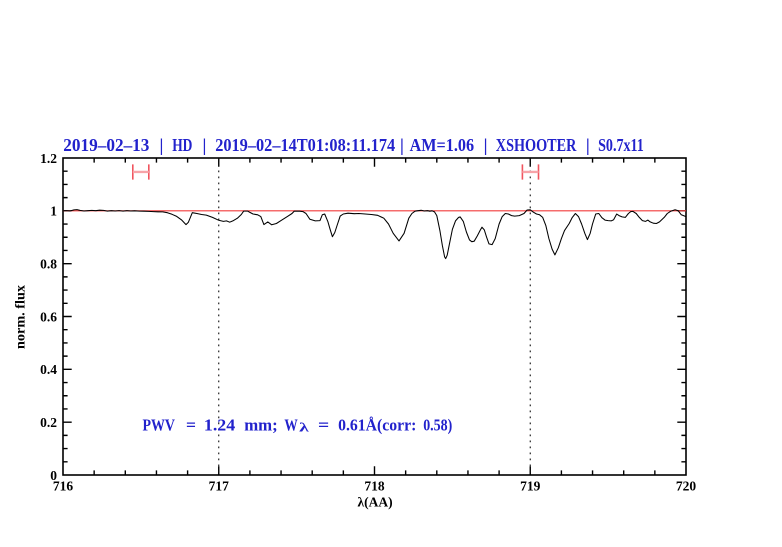 The height and width of the screenshot is (547, 782). Describe the element at coordinates (21, 317) in the screenshot. I see `svg-text: norm. flux` at that location.